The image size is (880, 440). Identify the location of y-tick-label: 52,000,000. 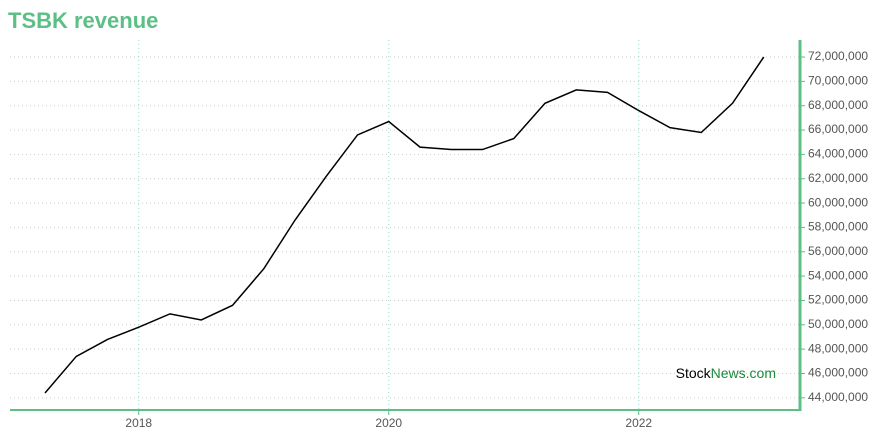
(838, 300).